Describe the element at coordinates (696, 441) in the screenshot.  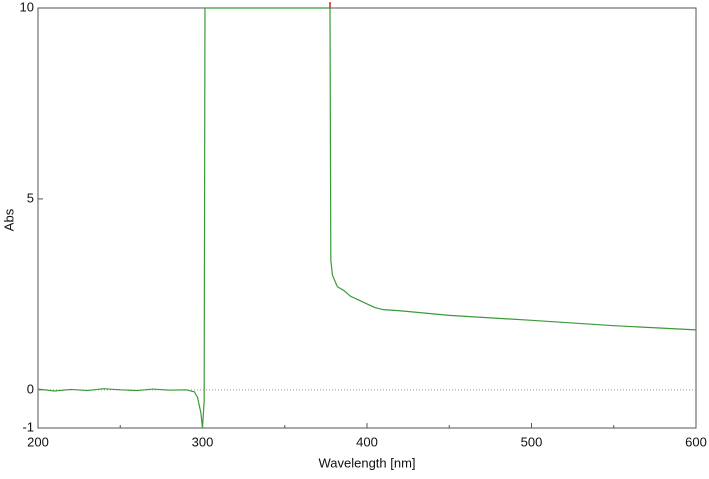
I see `x-tick-label: 600` at that location.